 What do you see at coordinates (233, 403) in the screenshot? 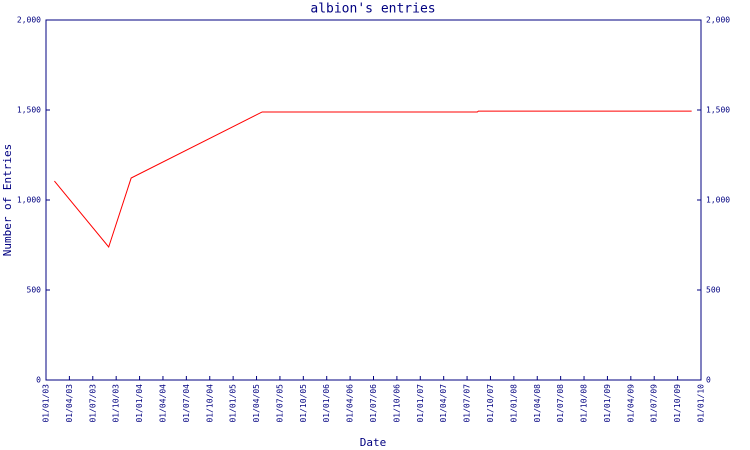
I see `x-tick-label: 01/01/05` at bounding box center [233, 403].